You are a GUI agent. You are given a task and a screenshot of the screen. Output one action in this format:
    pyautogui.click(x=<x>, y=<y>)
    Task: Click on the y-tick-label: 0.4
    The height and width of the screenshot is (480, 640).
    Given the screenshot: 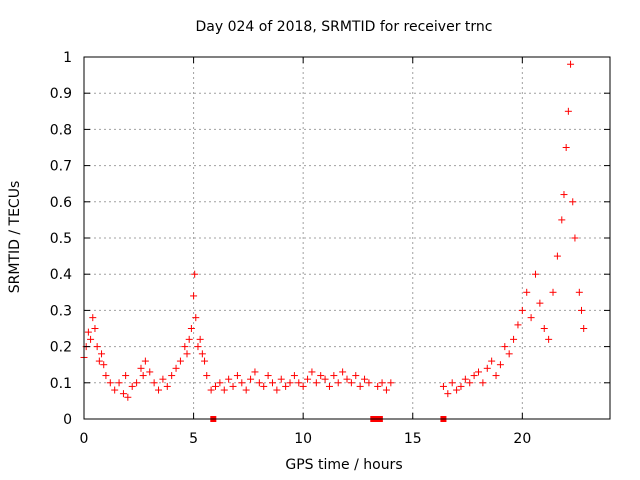 What is the action you would take?
    pyautogui.click(x=61, y=275)
    